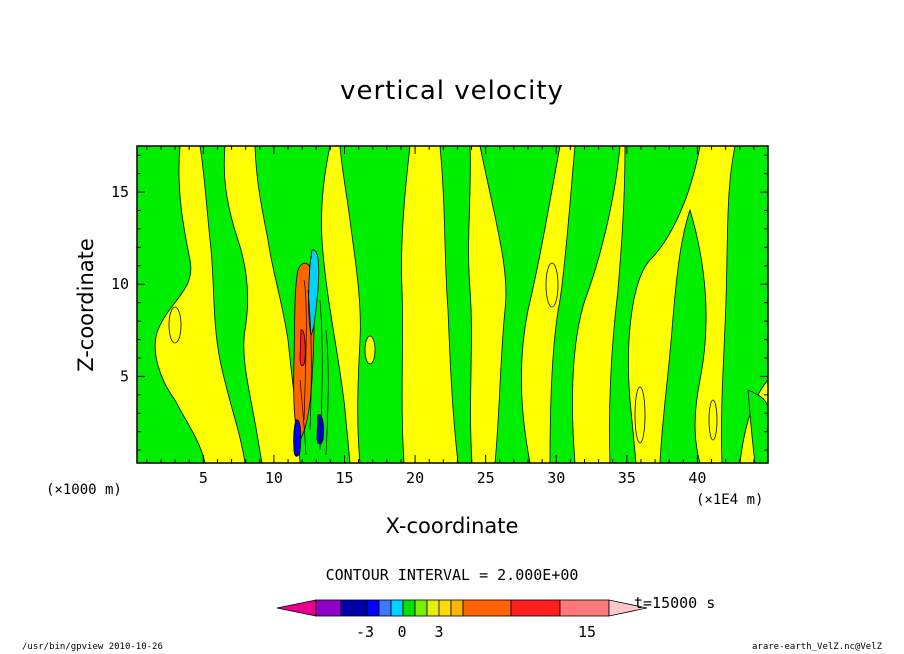  Describe the element at coordinates (627, 478) in the screenshot. I see `x-tick-label: 35` at that location.